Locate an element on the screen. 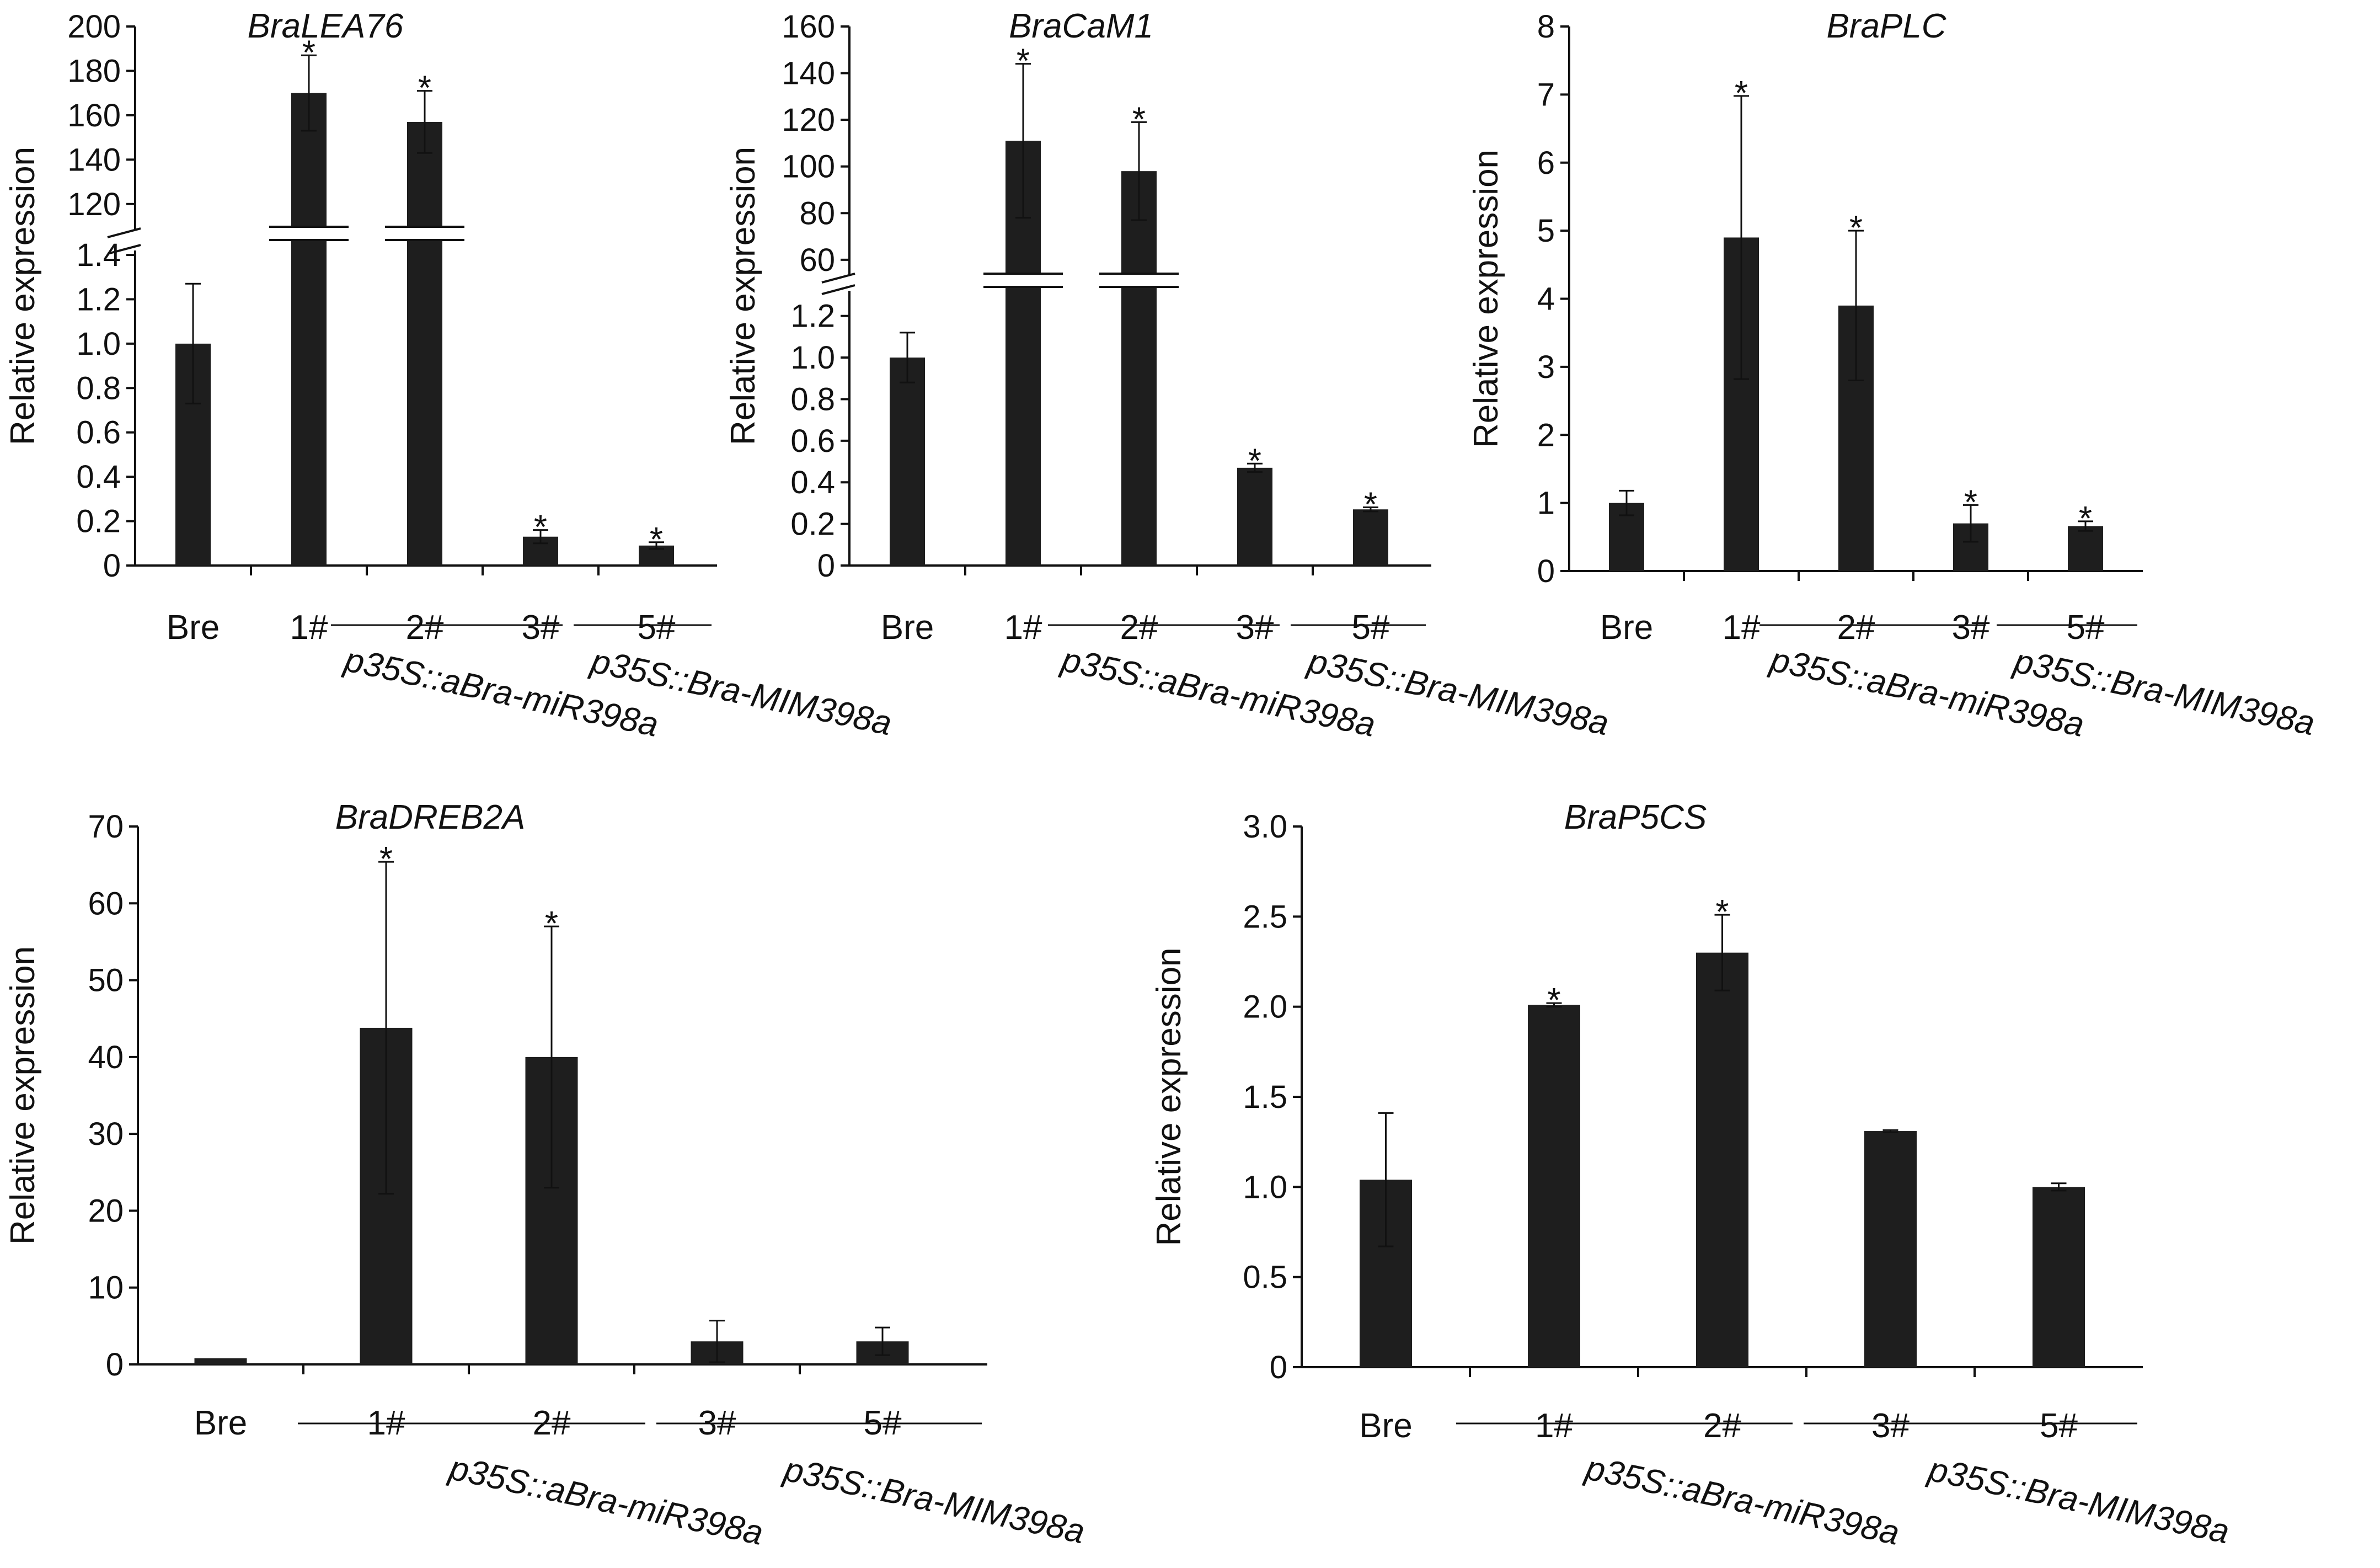  y-tick-label: 120 is located at coordinates (94, 204).